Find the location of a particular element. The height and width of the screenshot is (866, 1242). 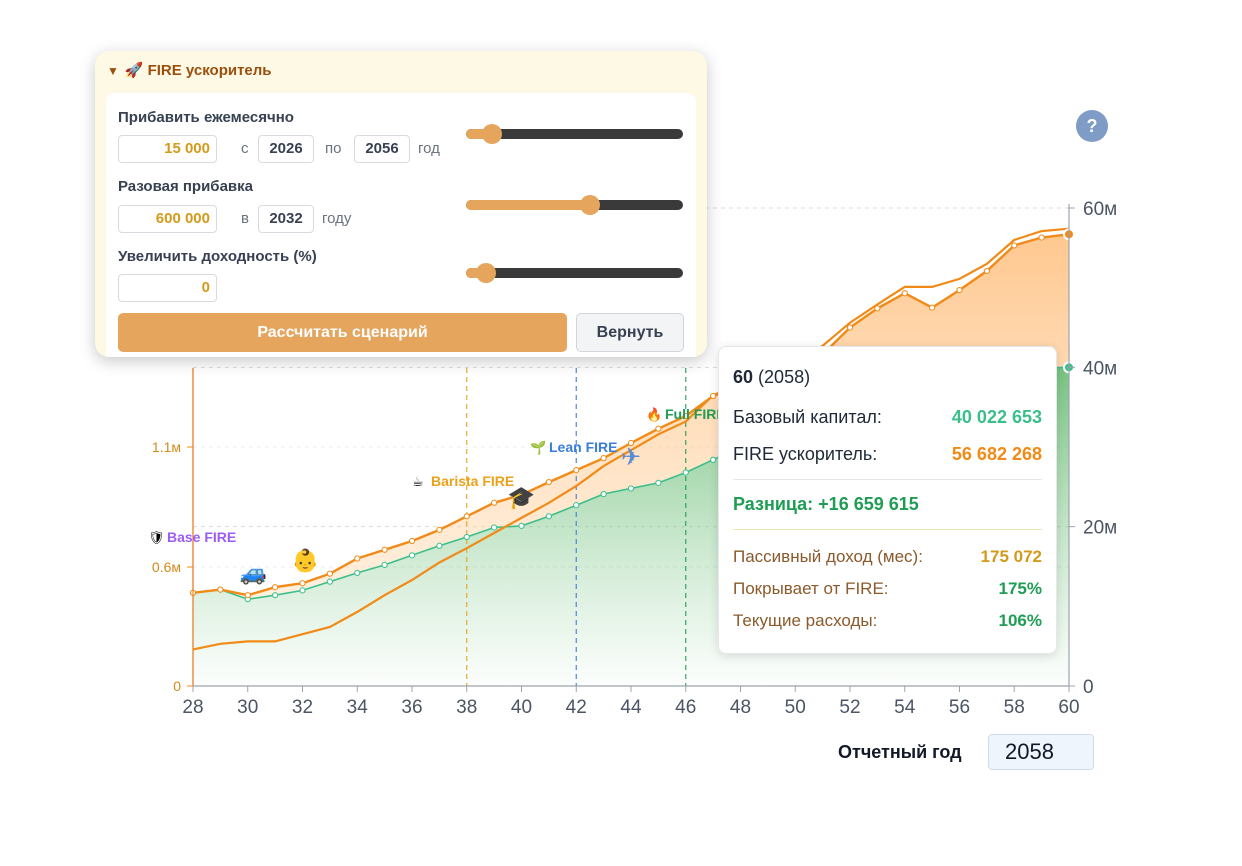

x-tick-label: 44 is located at coordinates (631, 707).